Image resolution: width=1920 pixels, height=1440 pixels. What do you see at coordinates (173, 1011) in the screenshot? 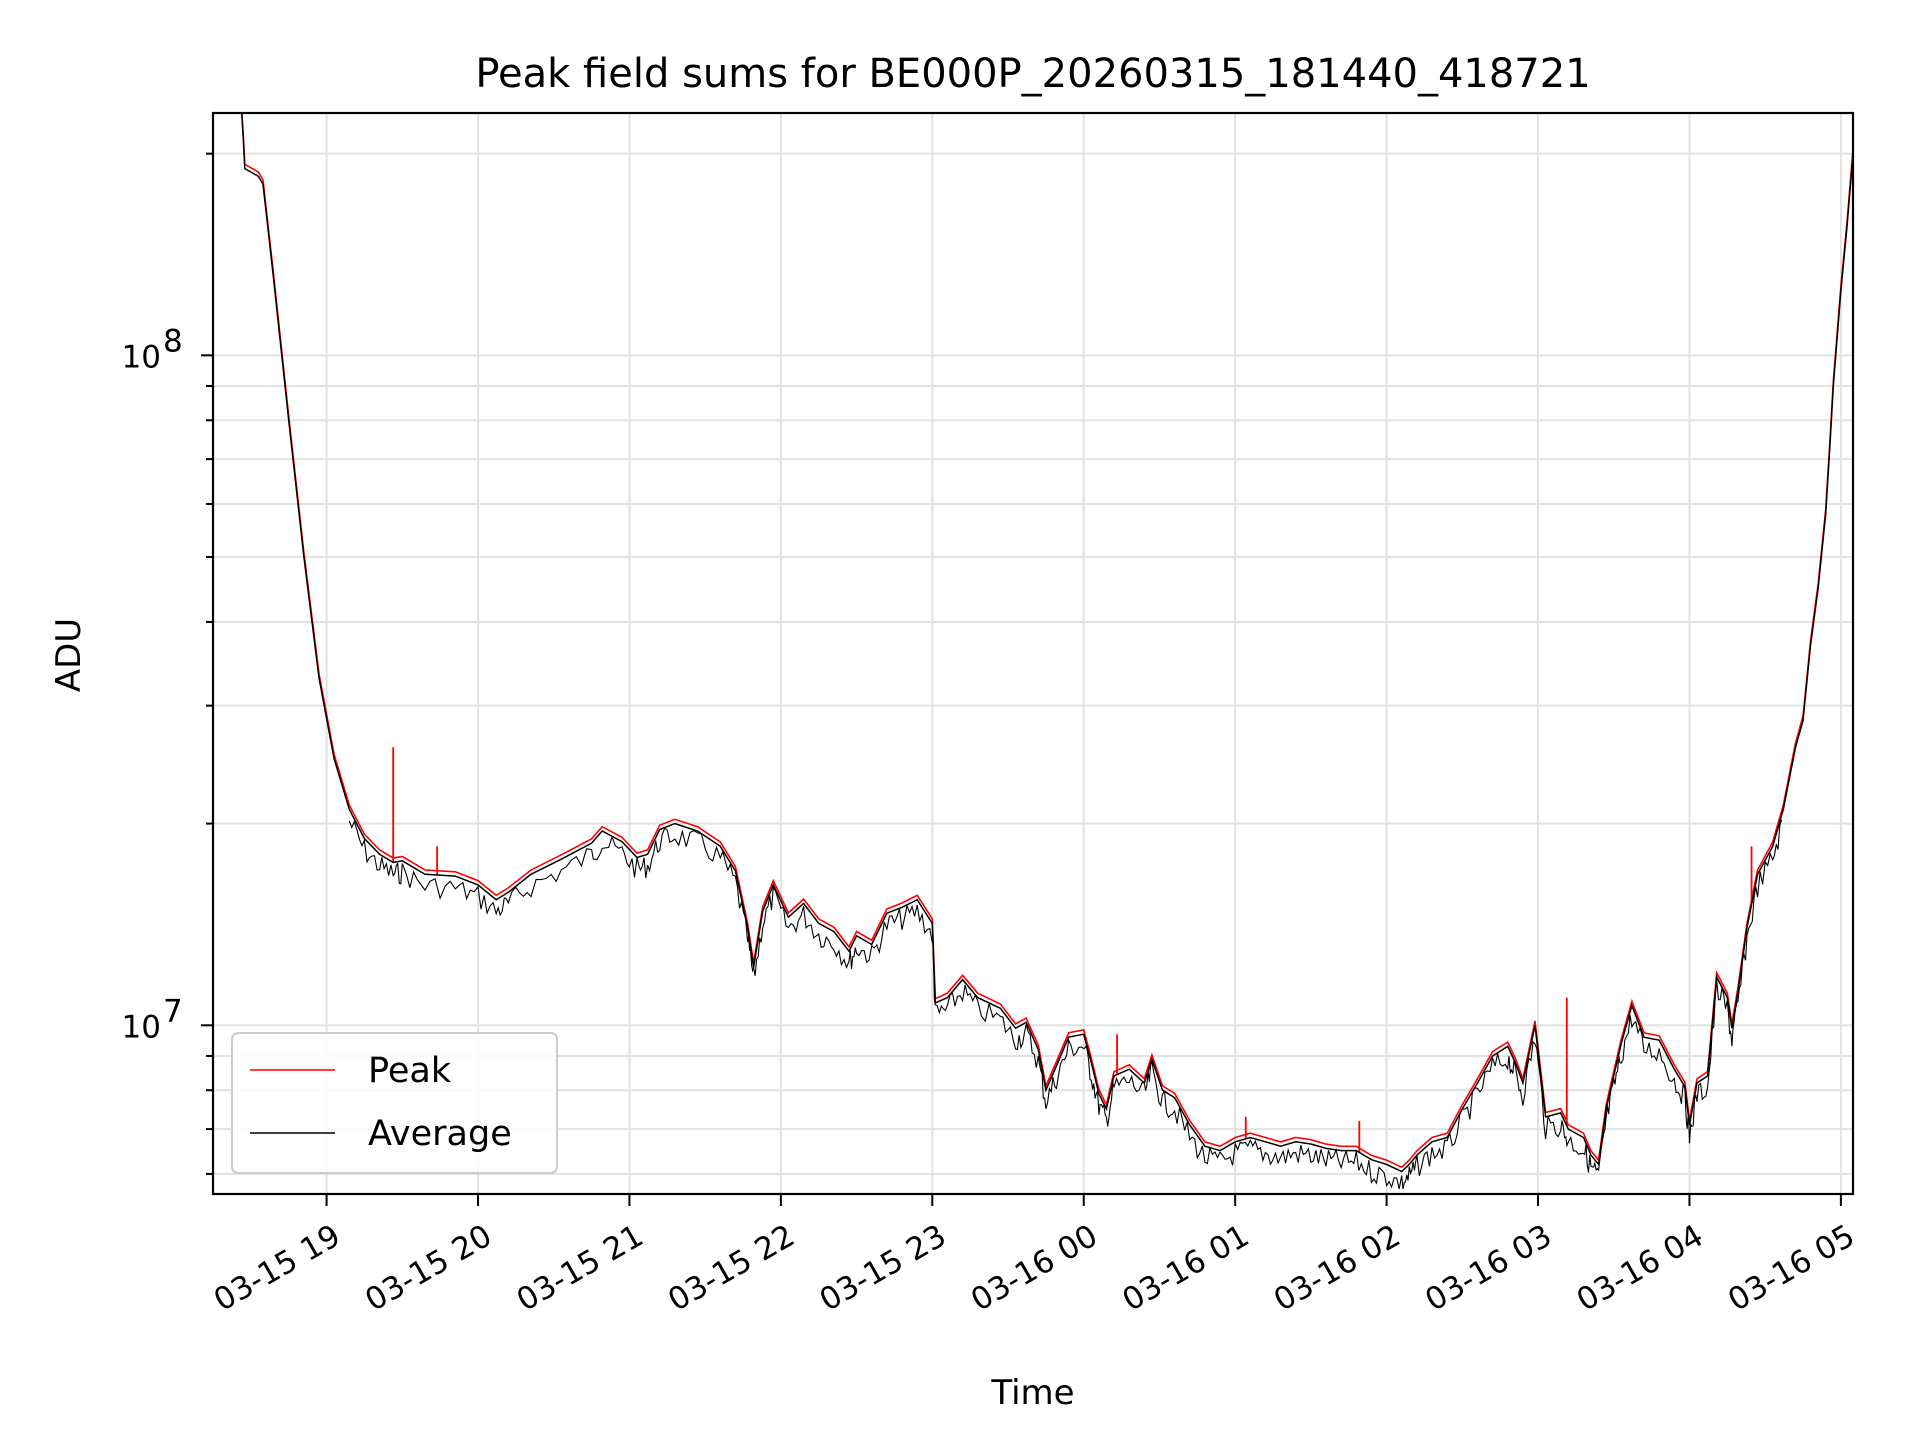
I see `y-tick-label-exponent: 7` at bounding box center [173, 1011].